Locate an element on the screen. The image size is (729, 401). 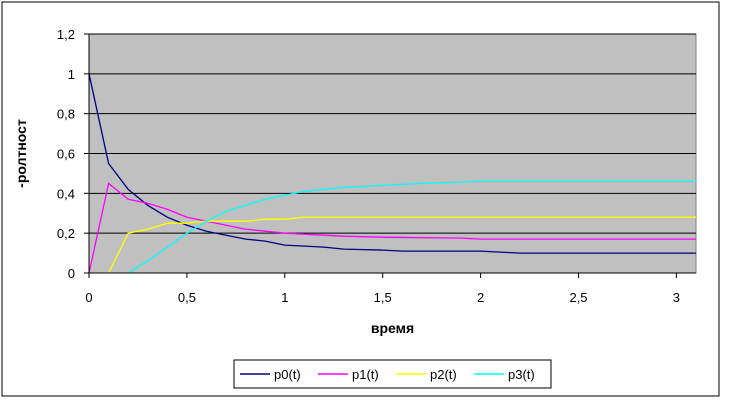
y-tick-label: 0,2 is located at coordinates (66, 233).